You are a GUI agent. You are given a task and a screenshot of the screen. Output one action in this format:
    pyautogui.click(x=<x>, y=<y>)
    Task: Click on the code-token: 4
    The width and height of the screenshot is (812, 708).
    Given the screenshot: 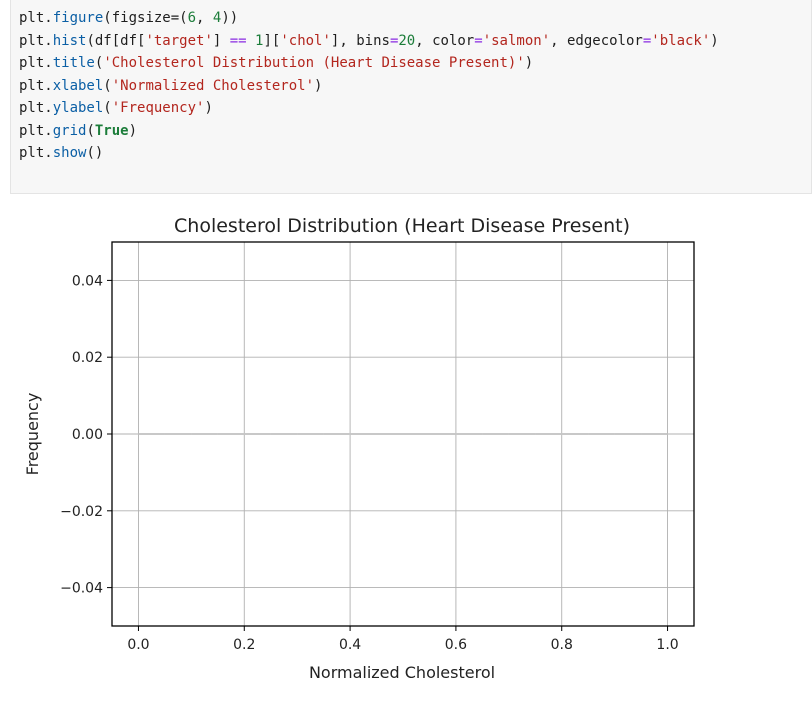 What is the action you would take?
    pyautogui.click(x=217, y=18)
    